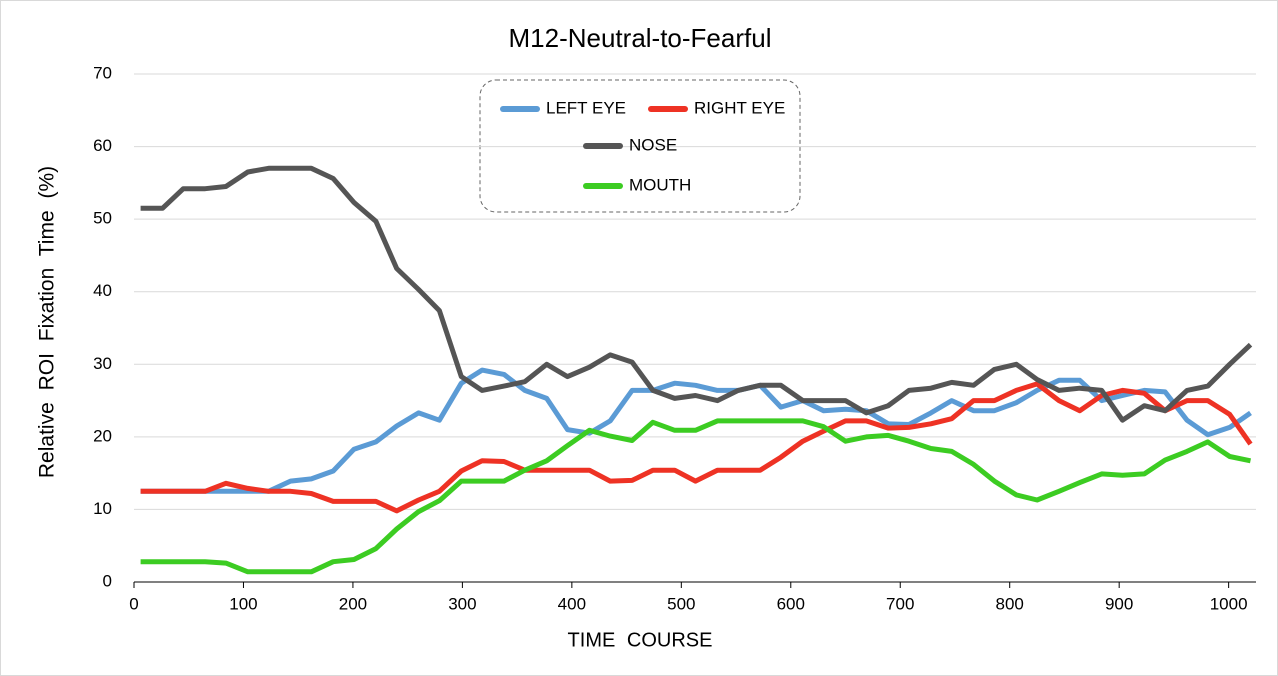 This screenshot has height=676, width=1278. I want to click on x-tick-label: 800, so click(1010, 603).